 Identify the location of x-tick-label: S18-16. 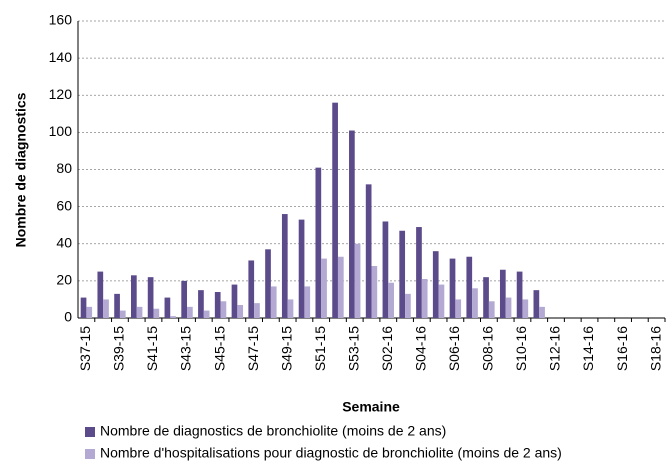
(655, 348).